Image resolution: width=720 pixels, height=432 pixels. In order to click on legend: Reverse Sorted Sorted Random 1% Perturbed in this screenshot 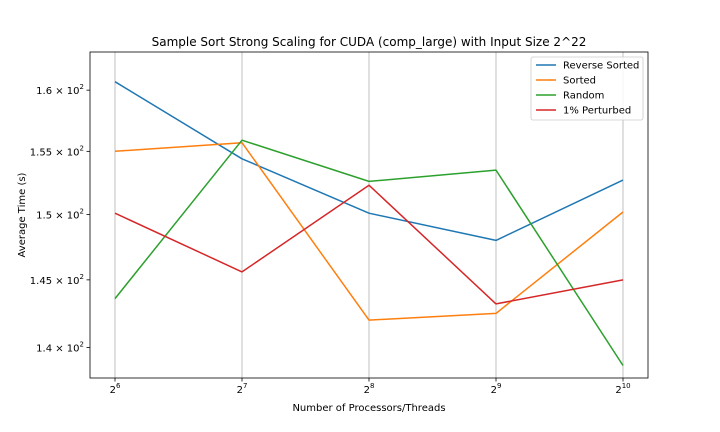, I will do `click(587, 88)`.